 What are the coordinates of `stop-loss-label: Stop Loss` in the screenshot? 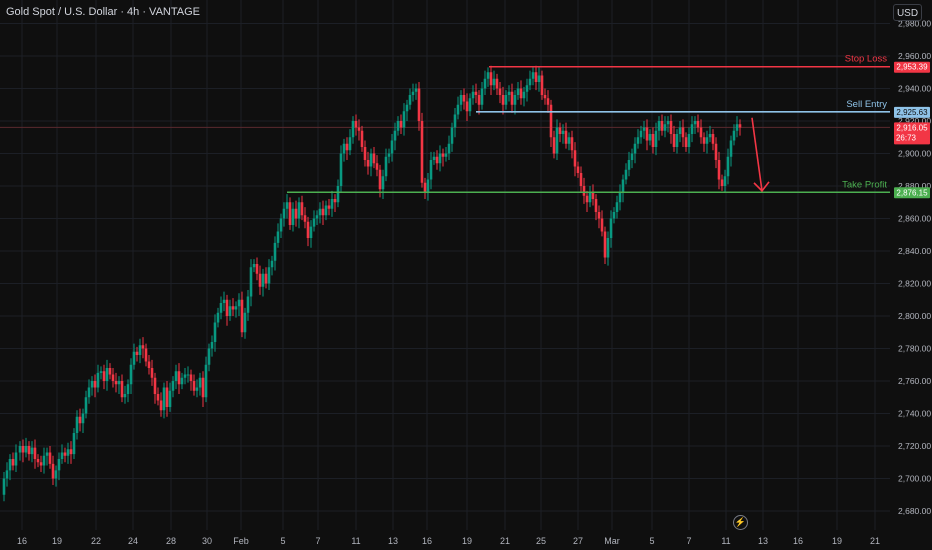 It's located at (866, 59).